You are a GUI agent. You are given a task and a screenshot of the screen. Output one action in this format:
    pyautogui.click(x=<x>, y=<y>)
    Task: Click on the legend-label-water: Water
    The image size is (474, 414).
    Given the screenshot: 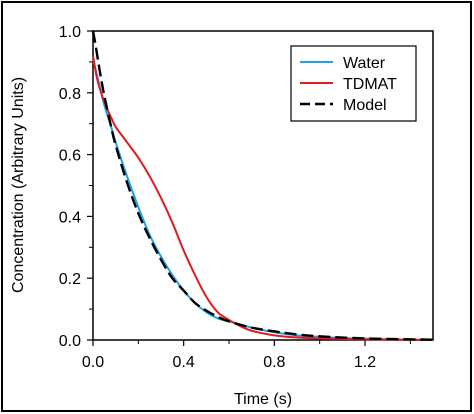 What is the action you would take?
    pyautogui.click(x=364, y=63)
    